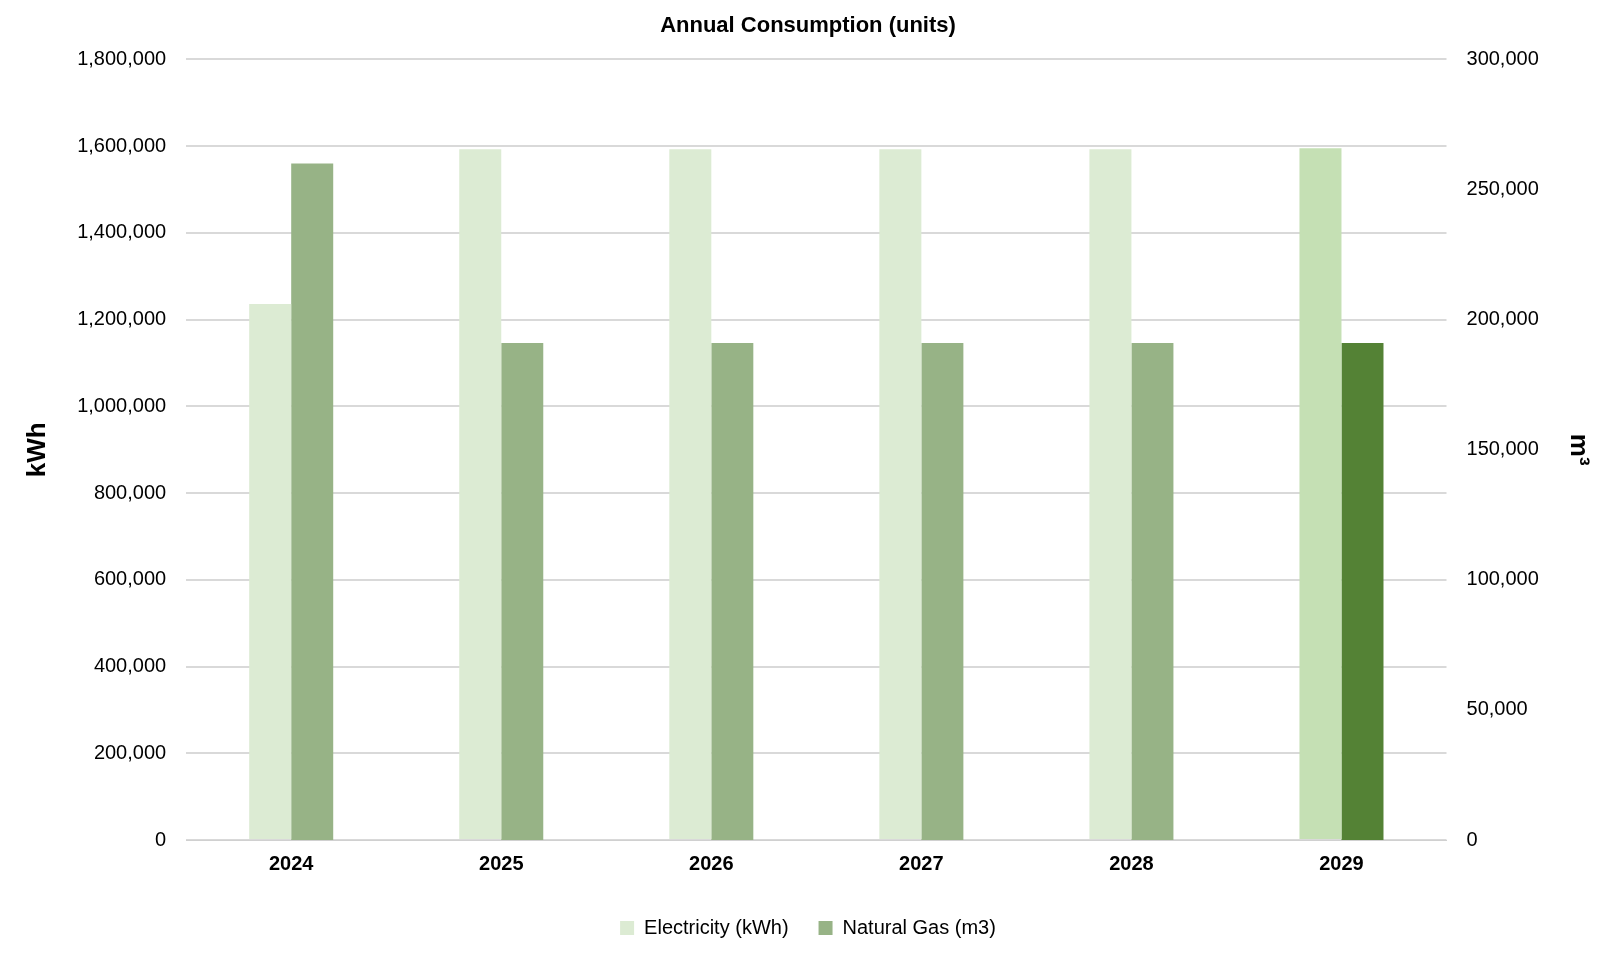 This screenshot has width=1621, height=965. Describe the element at coordinates (1131, 862) in the screenshot. I see `x-tick-label: 2028` at that location.